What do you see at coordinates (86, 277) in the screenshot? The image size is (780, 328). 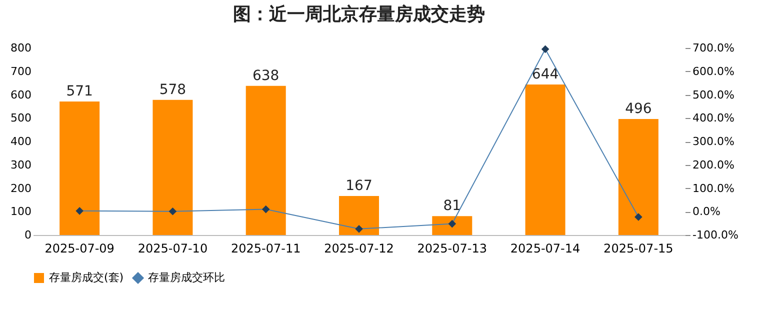 I see `legend-label: 存量房成交(套)` at bounding box center [86, 277].